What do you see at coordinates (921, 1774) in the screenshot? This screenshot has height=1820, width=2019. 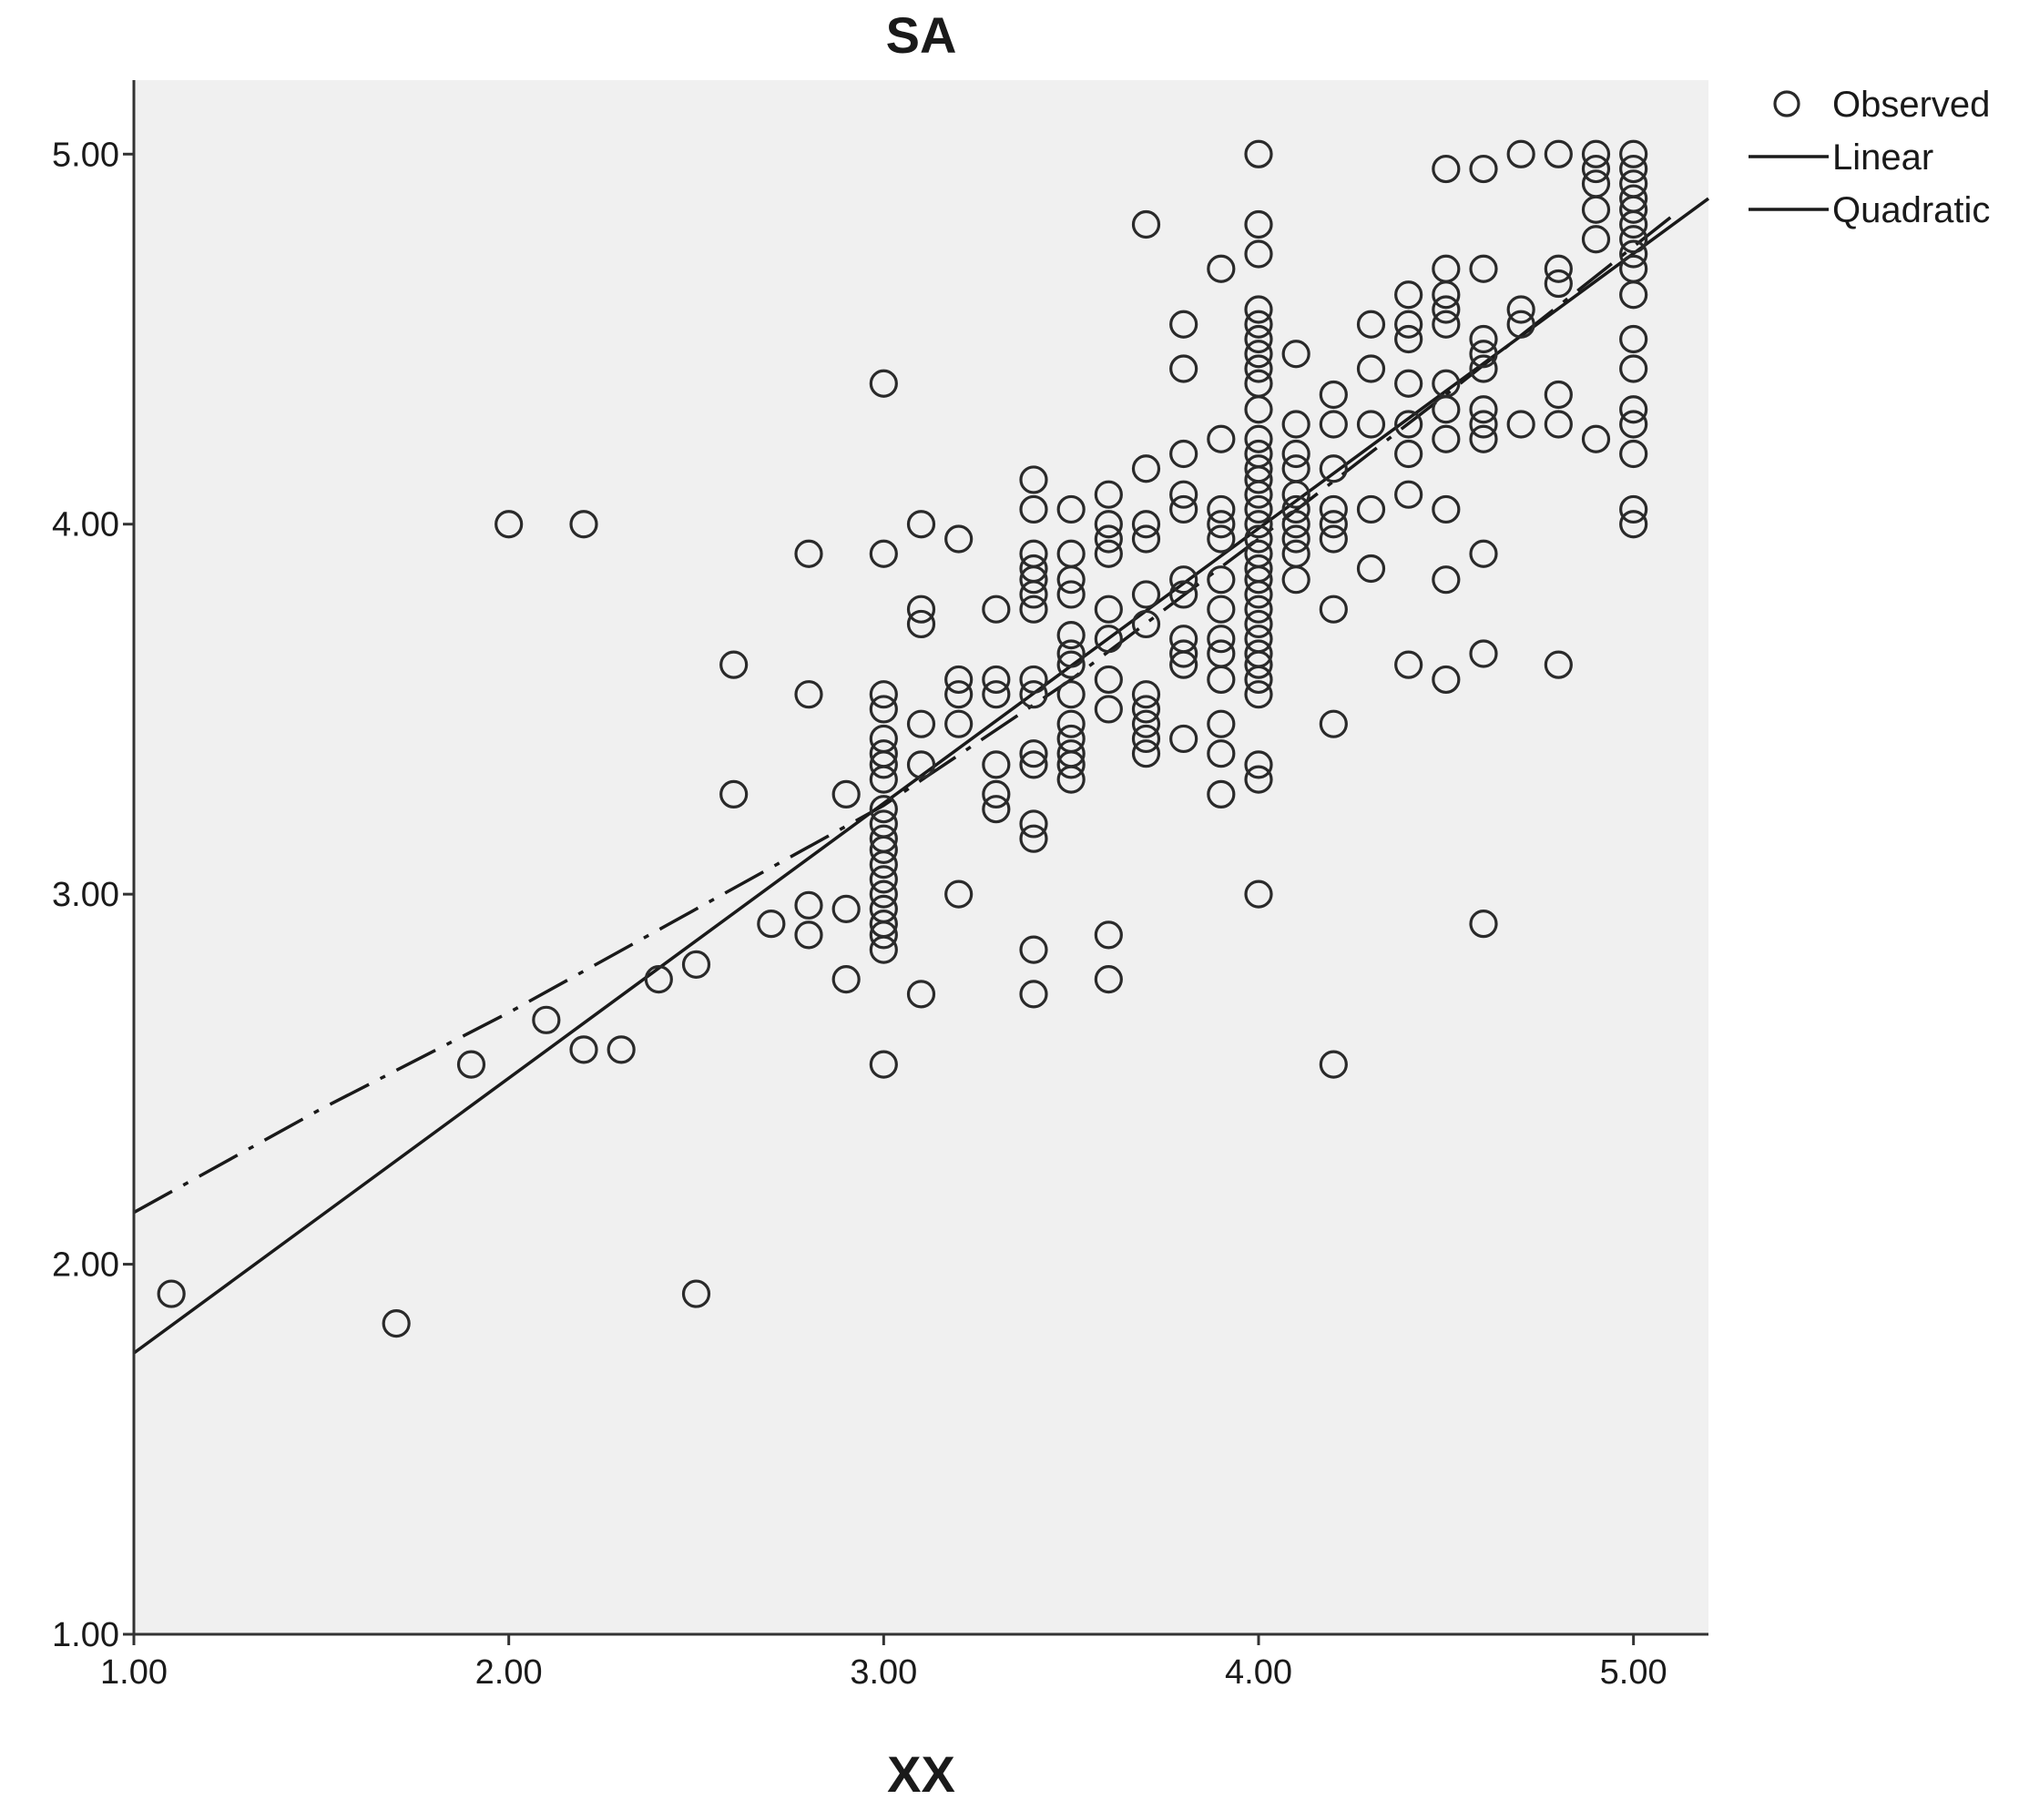 I see `x-axis-label: XX` at bounding box center [921, 1774].